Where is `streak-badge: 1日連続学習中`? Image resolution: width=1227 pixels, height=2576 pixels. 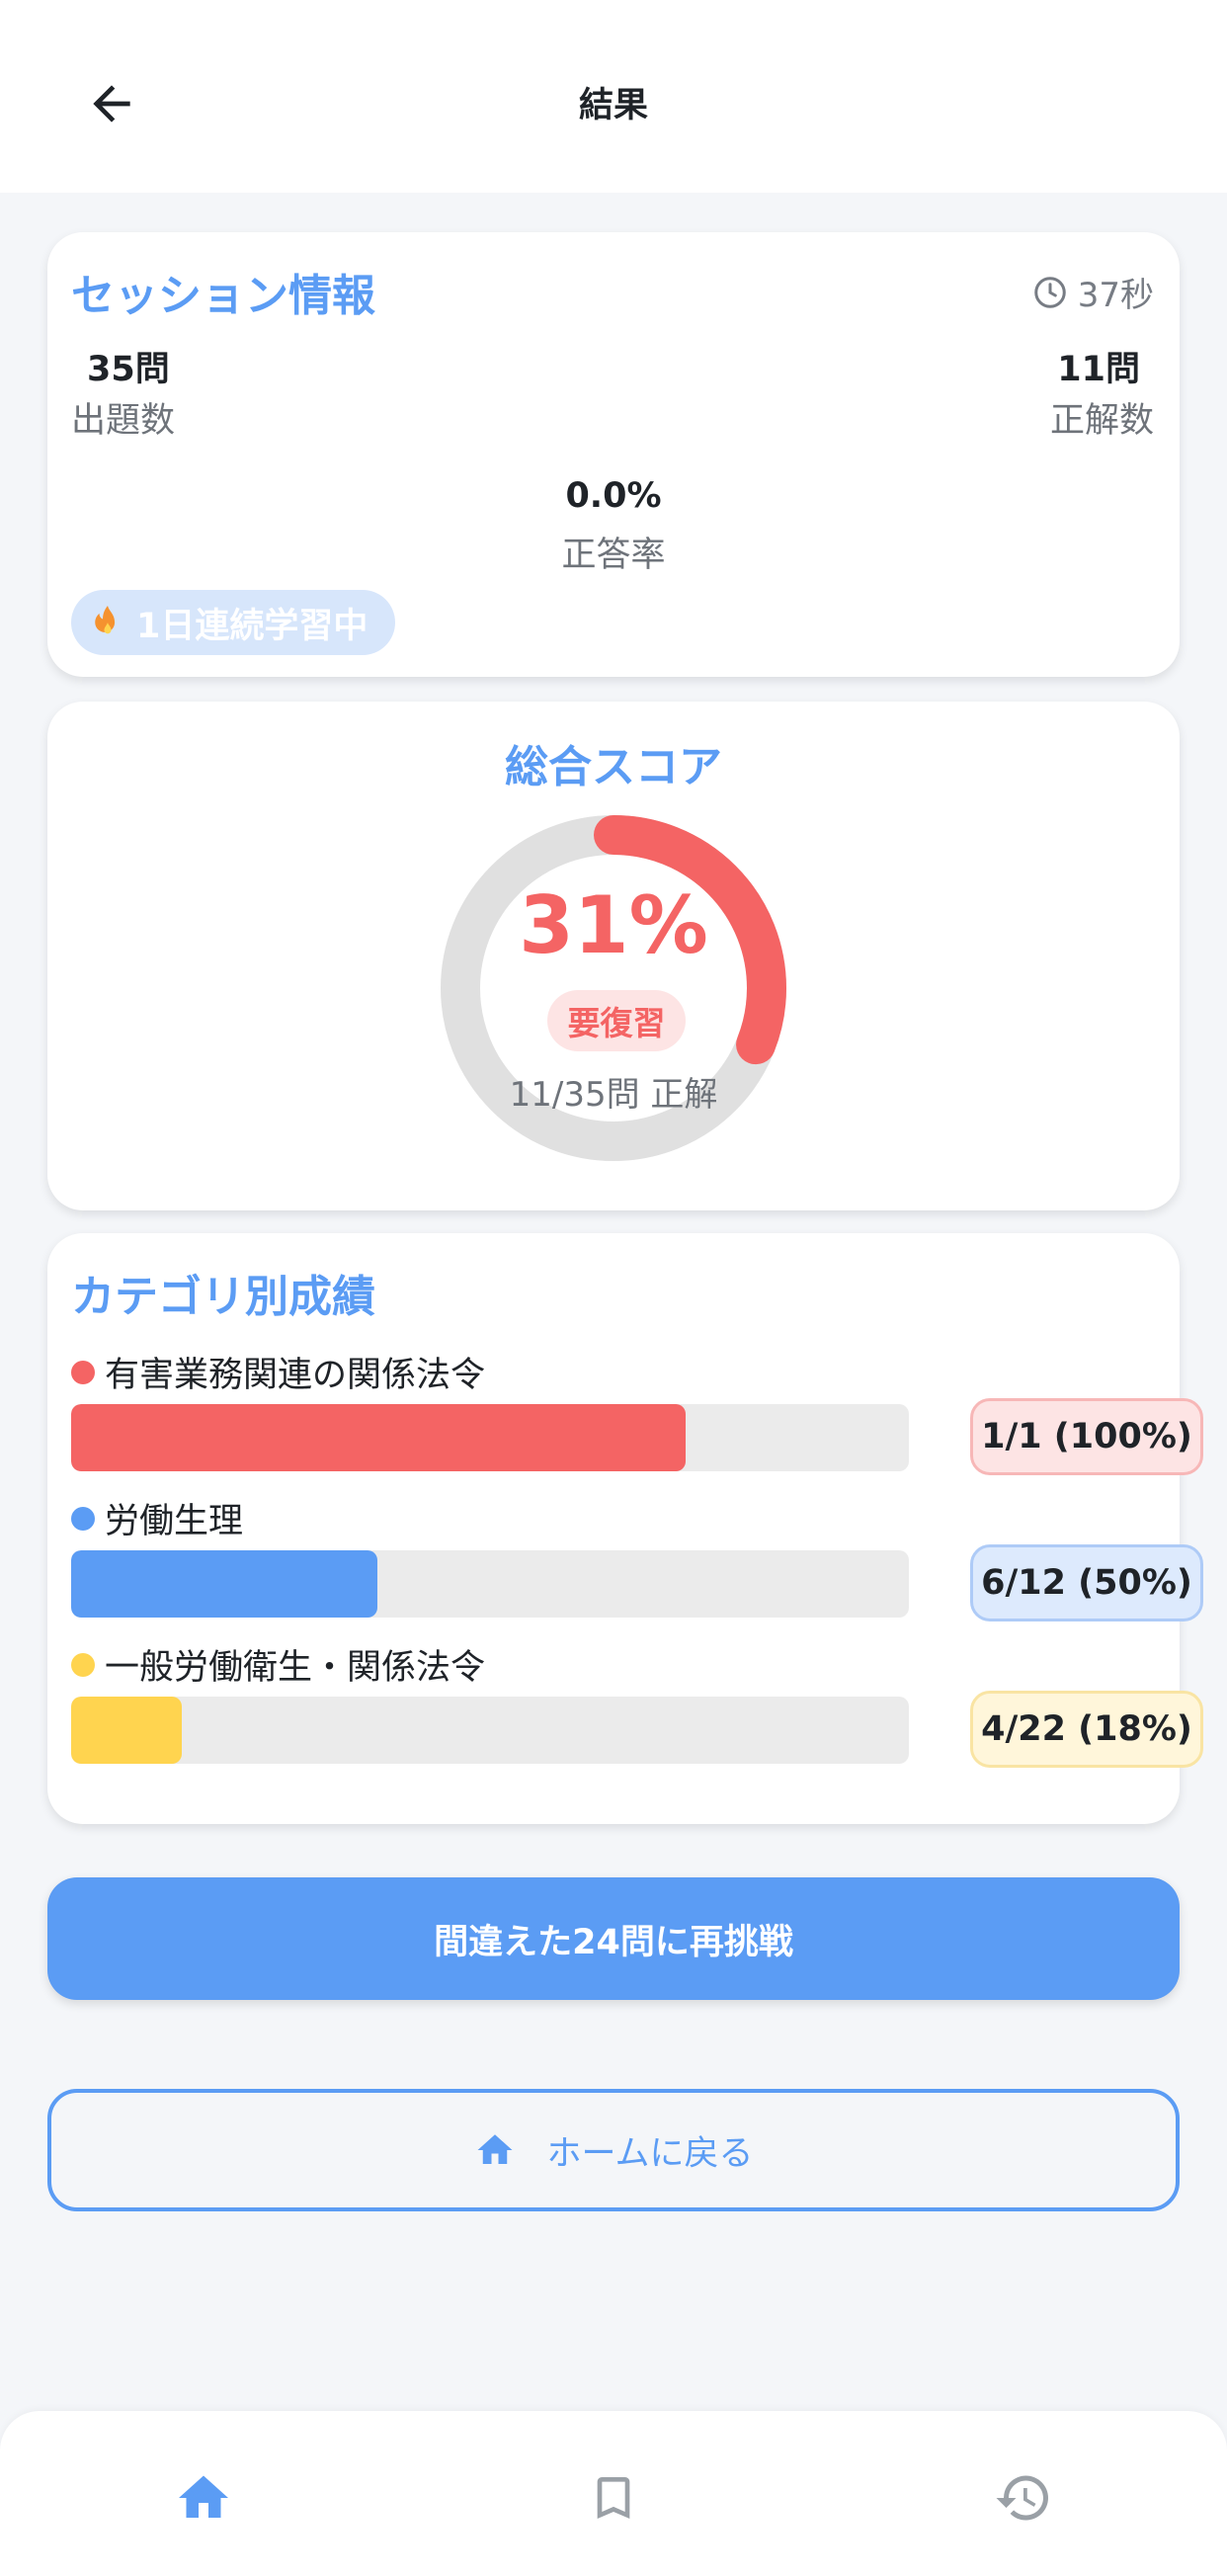
streak-badge: 1日連続学習中 is located at coordinates (233, 622).